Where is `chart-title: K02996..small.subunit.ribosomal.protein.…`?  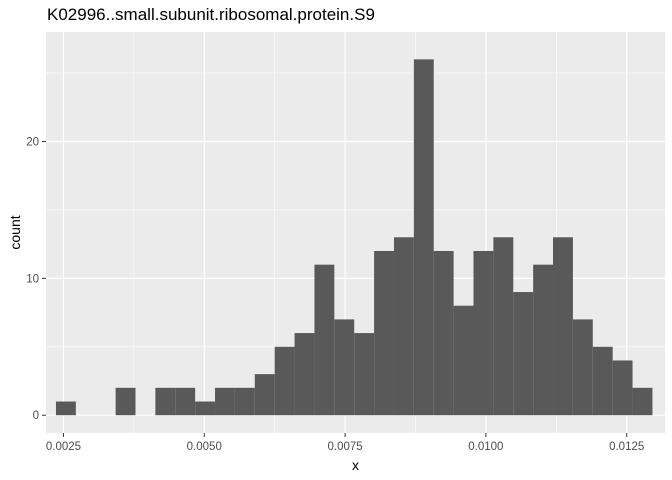
chart-title: K02996..small.subunit.ribosomal.protein.… is located at coordinates (211, 14).